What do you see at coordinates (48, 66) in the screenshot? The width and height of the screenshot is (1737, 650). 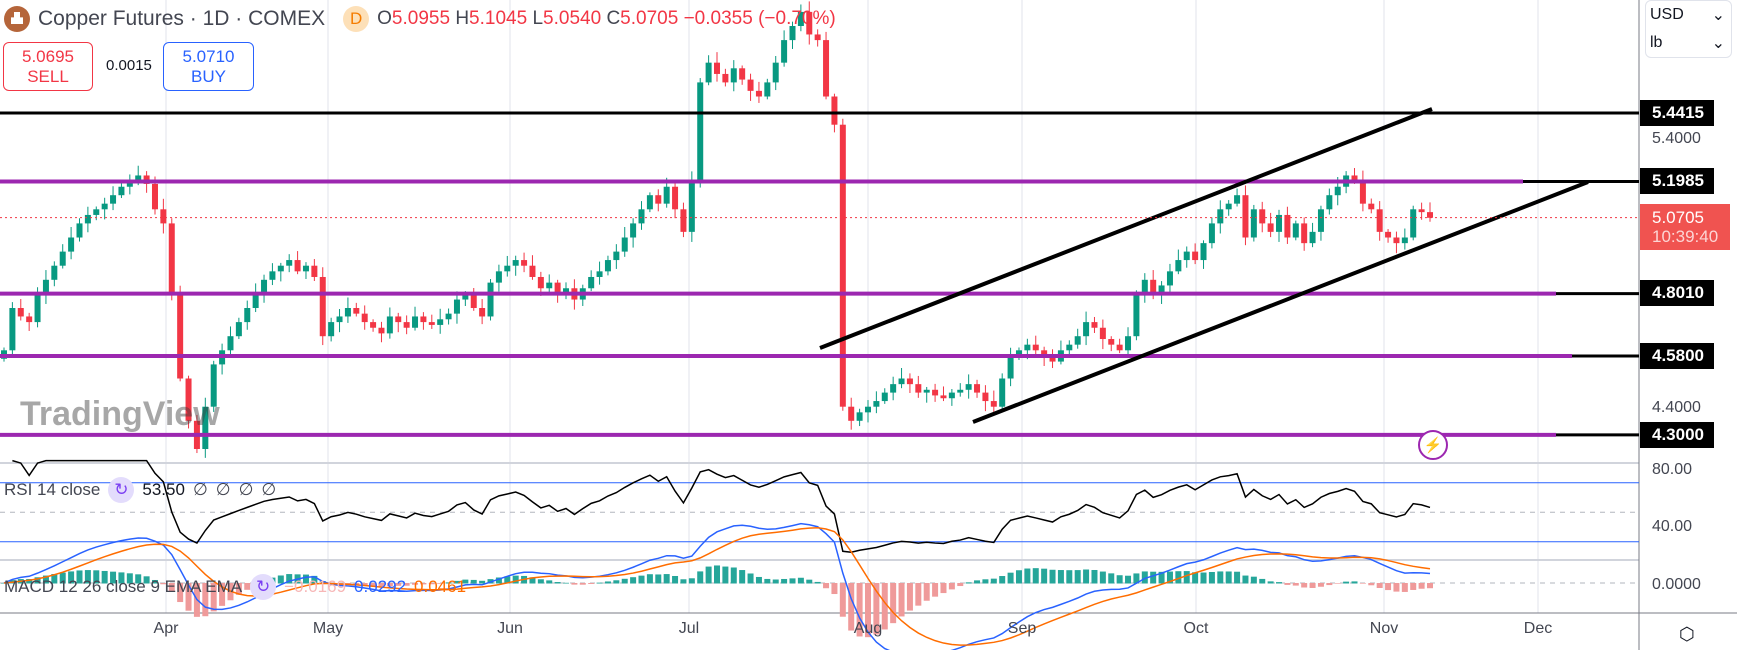 I see `sell-button: 5.0695 SELL` at bounding box center [48, 66].